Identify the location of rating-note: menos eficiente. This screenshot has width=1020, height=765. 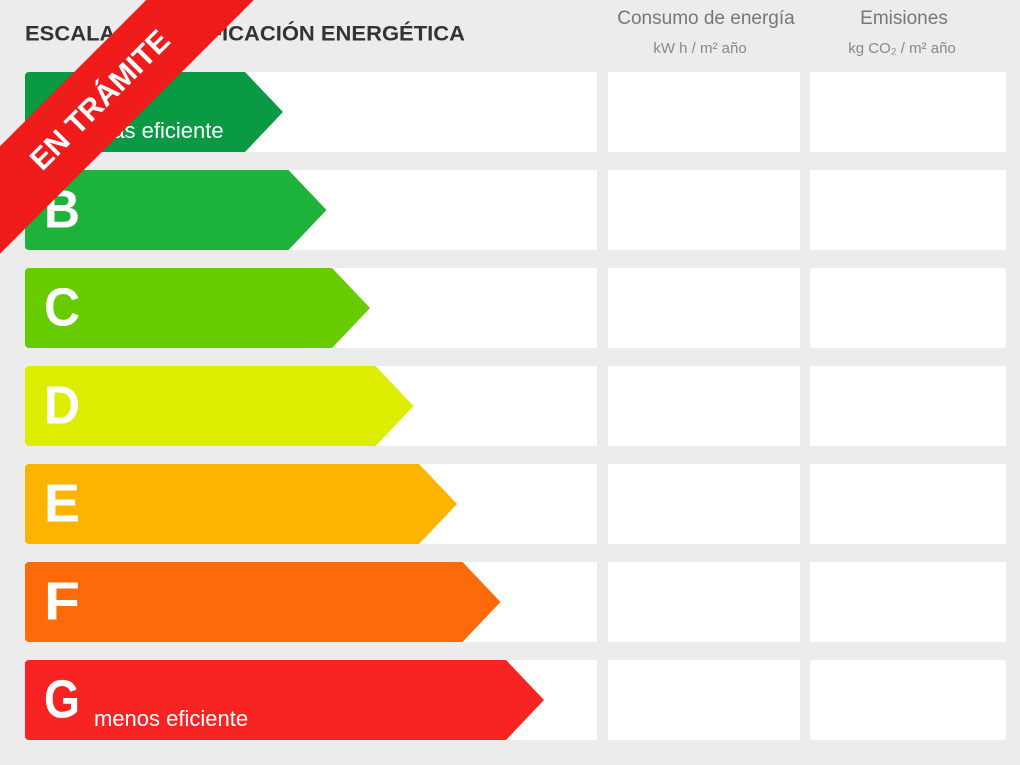
(171, 718).